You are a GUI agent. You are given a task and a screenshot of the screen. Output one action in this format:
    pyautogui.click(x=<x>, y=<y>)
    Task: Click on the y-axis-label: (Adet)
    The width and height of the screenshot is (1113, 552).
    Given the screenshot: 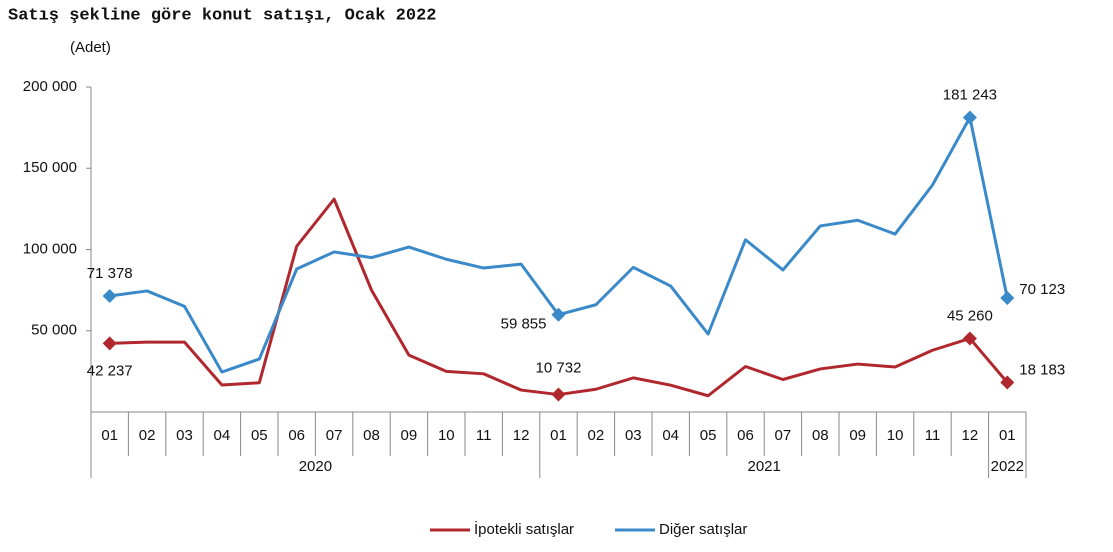 What is the action you would take?
    pyautogui.click(x=90, y=47)
    